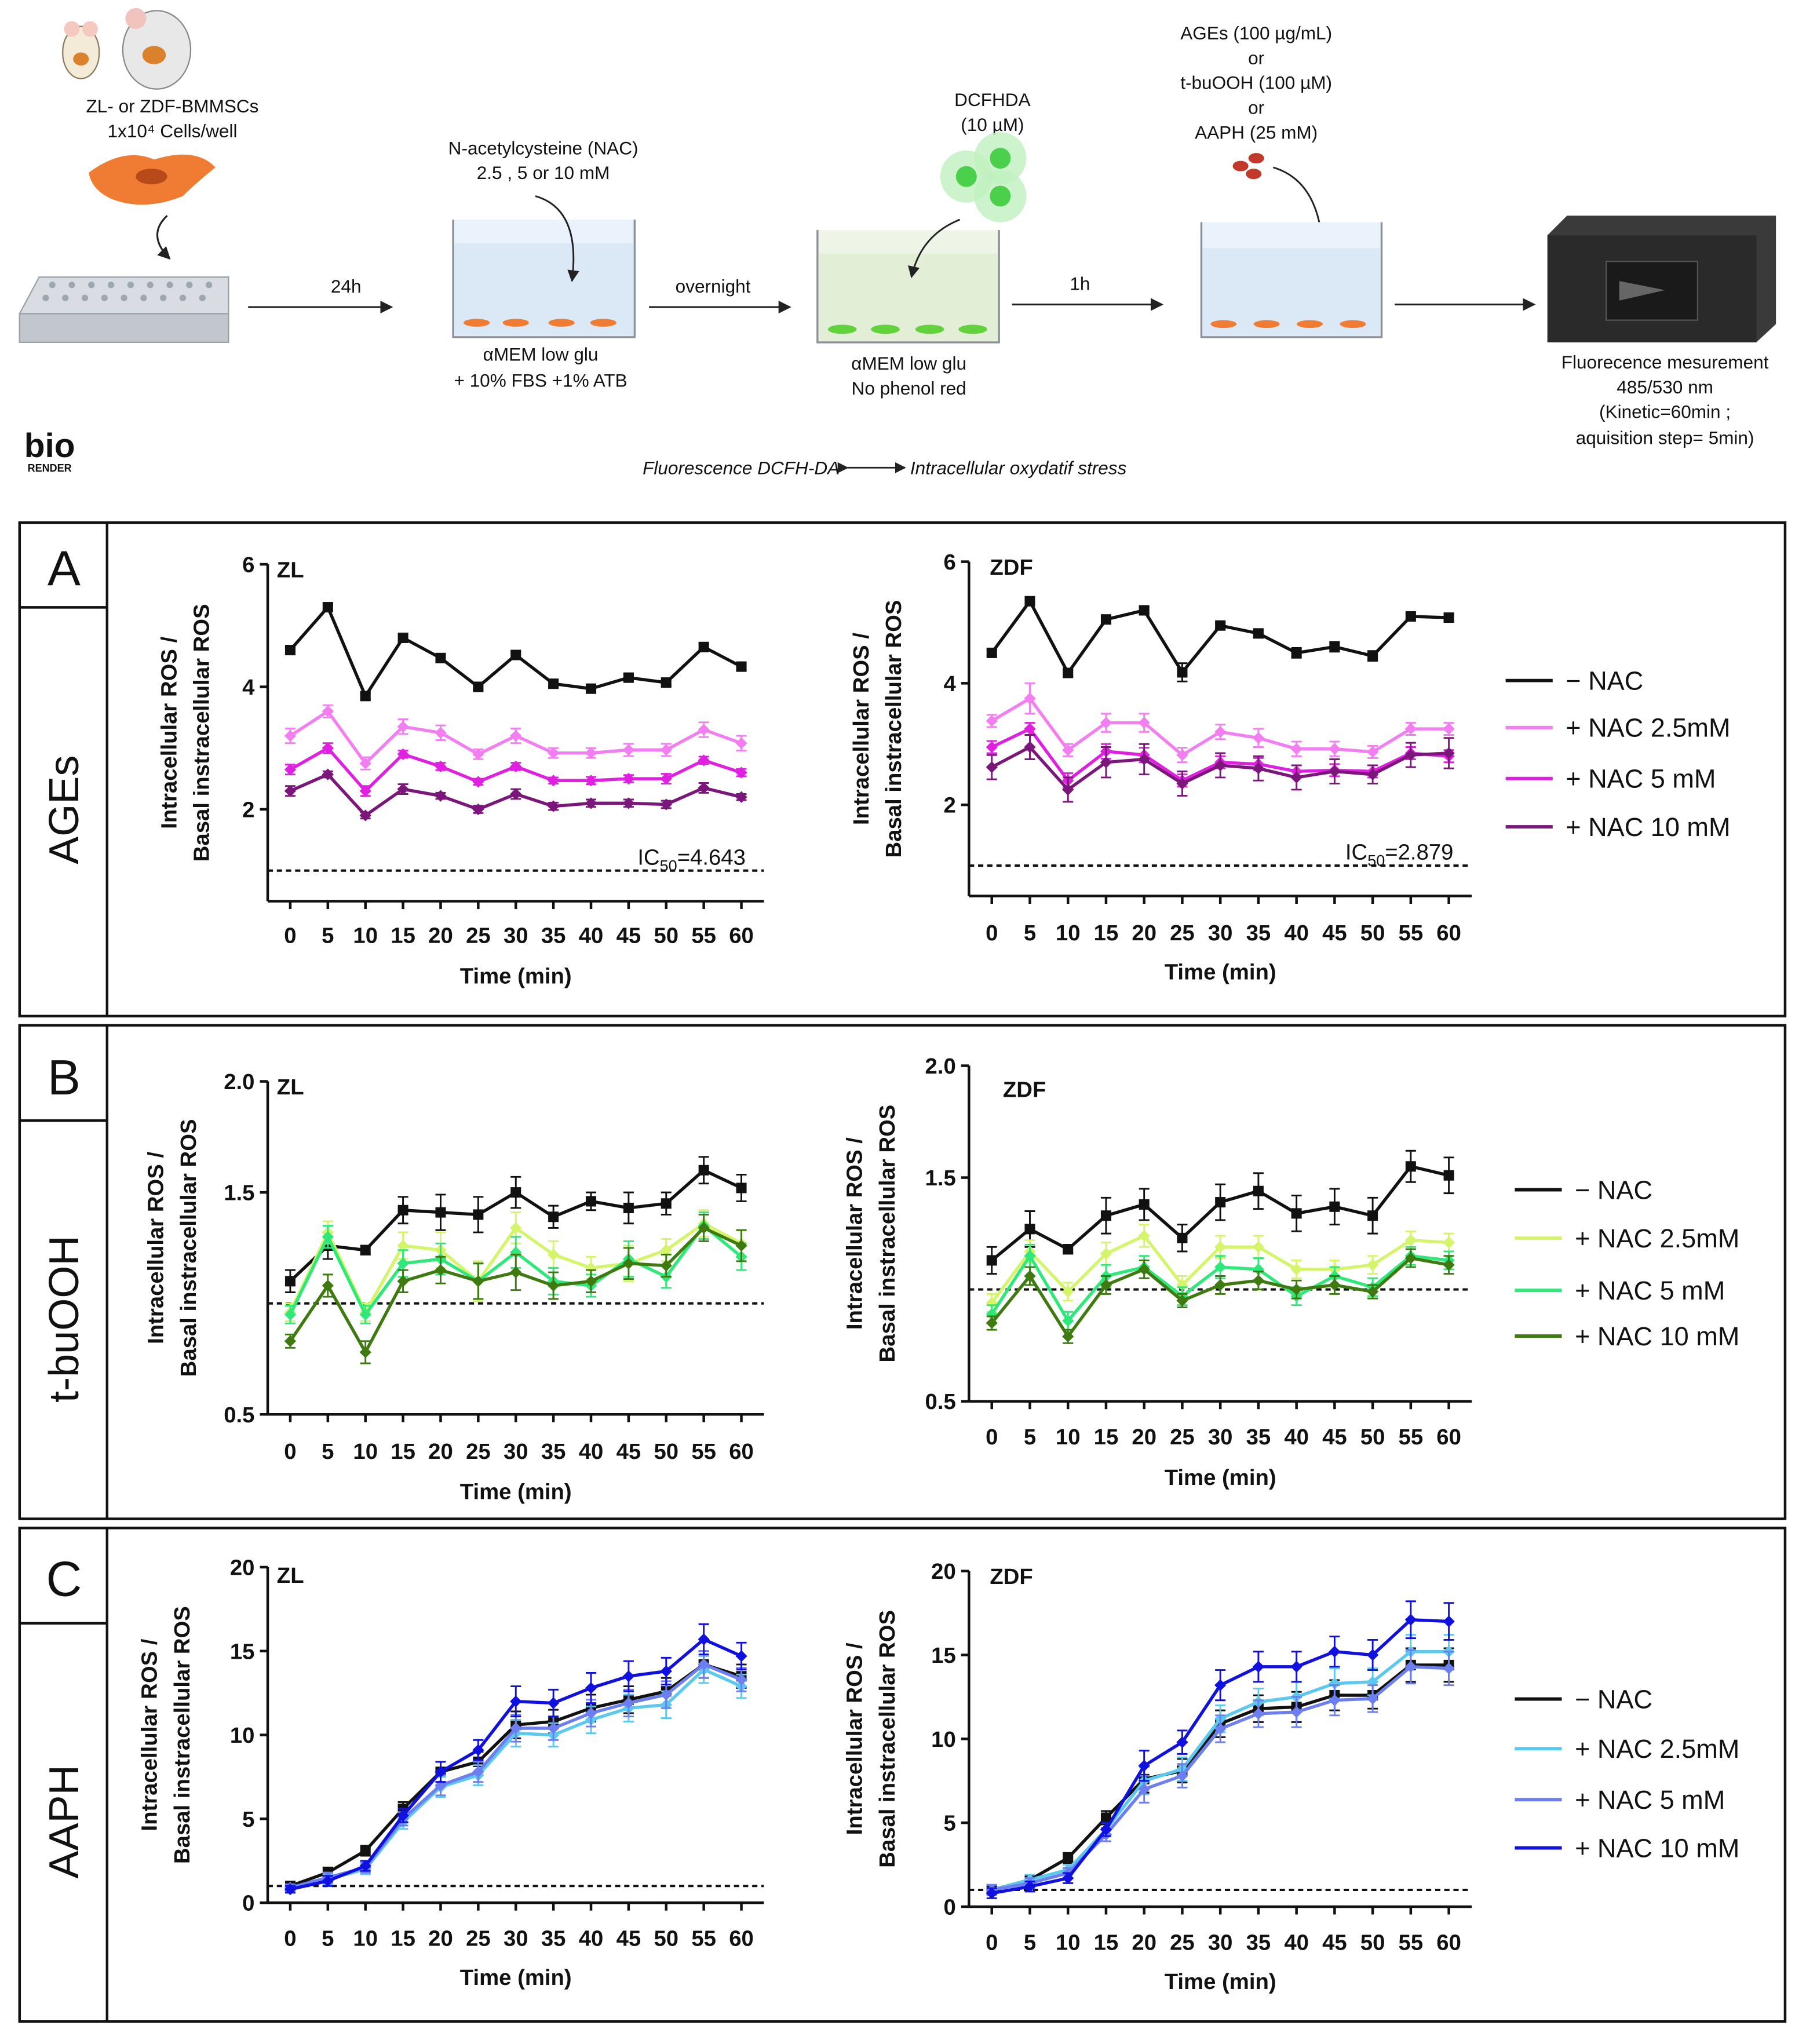 The height and width of the screenshot is (2044, 1806). Describe the element at coordinates (1665, 363) in the screenshot. I see `readout-text: Fluorecence mesurement` at that location.